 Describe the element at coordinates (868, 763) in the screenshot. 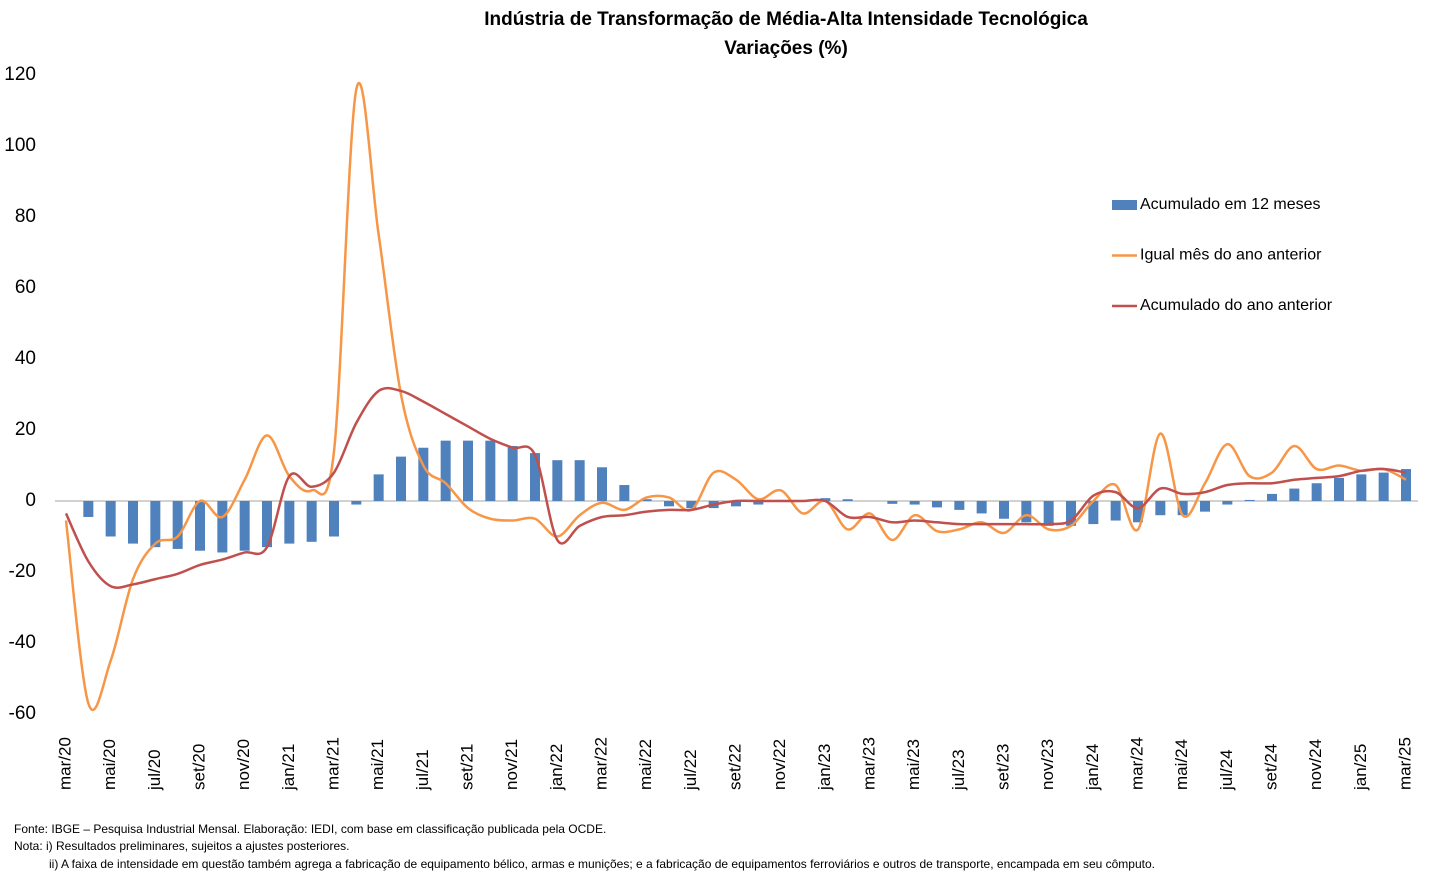

I see `x-tick-label: mar/23` at that location.